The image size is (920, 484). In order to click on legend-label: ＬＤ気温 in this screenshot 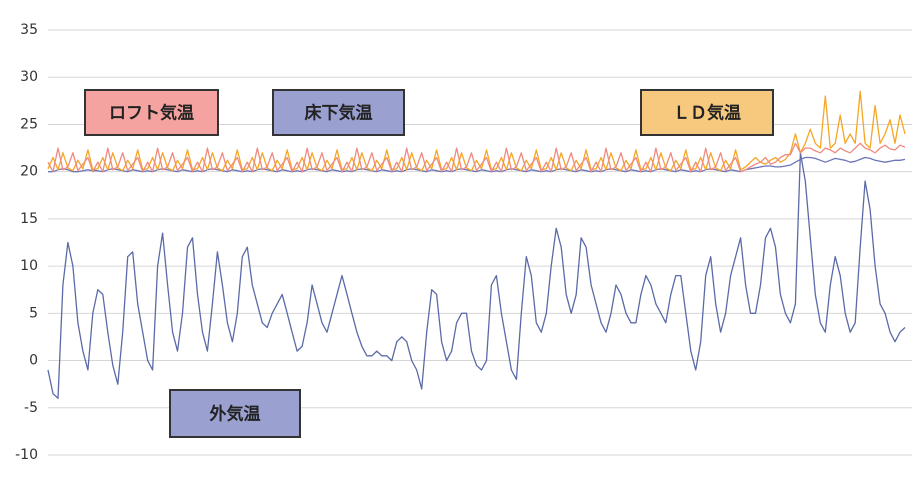, I will do `click(707, 113)`.